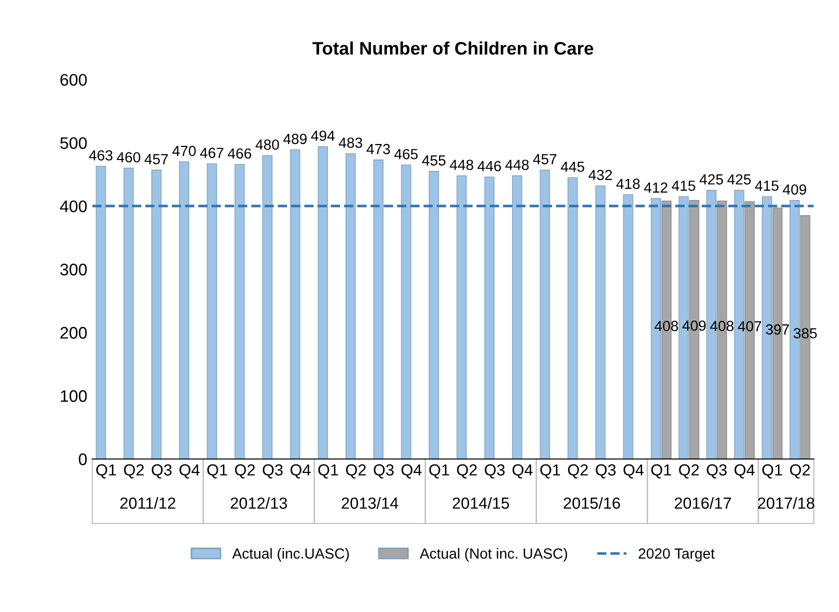 This screenshot has height=612, width=839. Describe the element at coordinates (378, 149) in the screenshot. I see `data-label: 473` at that location.